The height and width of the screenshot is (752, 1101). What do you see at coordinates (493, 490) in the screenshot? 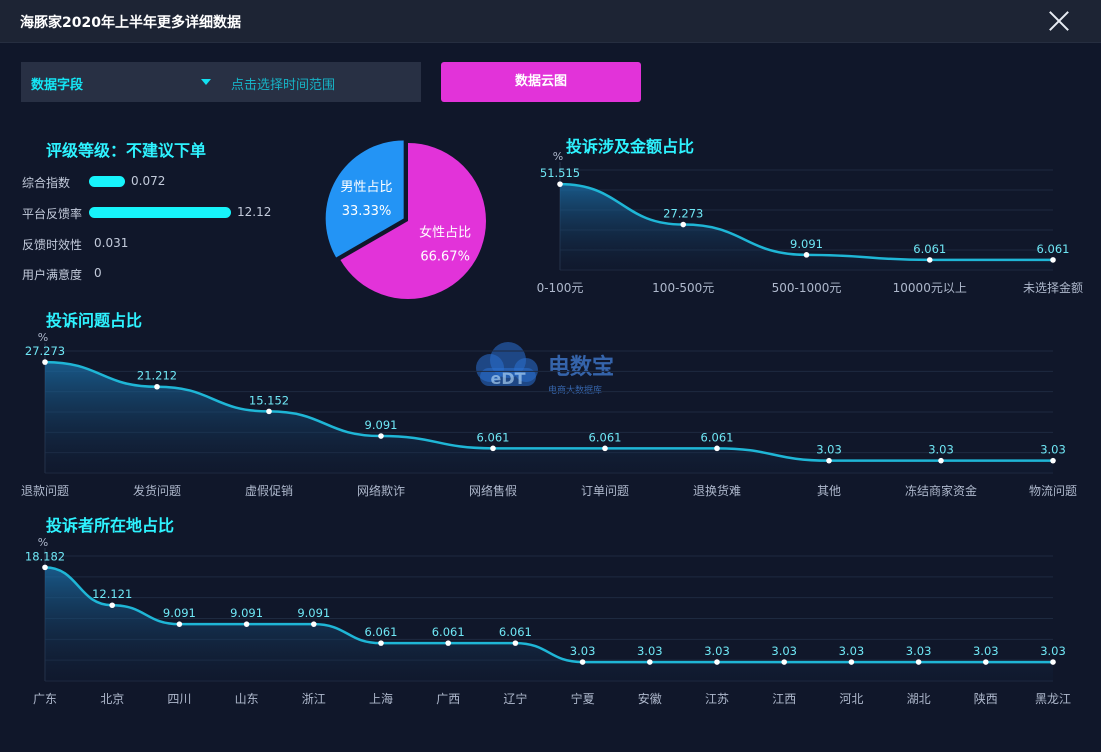
I see `x-tick-label: 网络售假` at bounding box center [493, 490].